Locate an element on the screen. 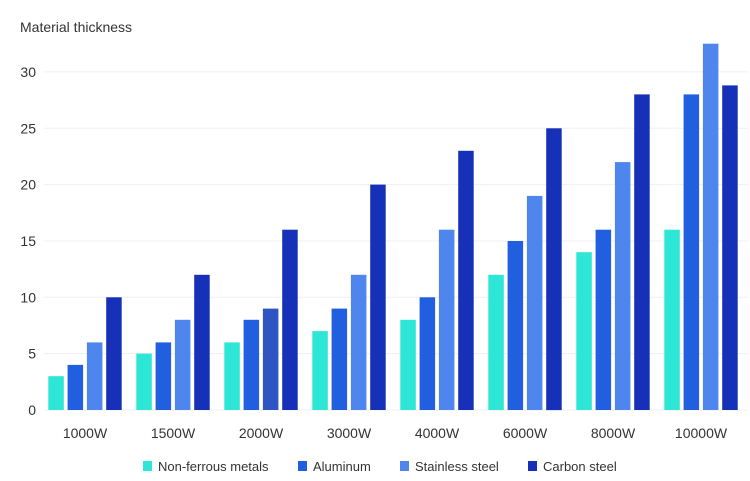 This screenshot has height=481, width=750. x-tick-label: 10000W is located at coordinates (701, 433).